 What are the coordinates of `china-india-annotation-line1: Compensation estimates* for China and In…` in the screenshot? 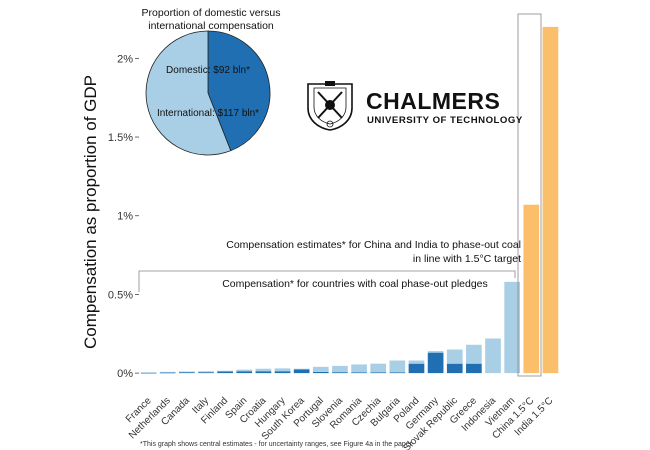 It's located at (373, 245).